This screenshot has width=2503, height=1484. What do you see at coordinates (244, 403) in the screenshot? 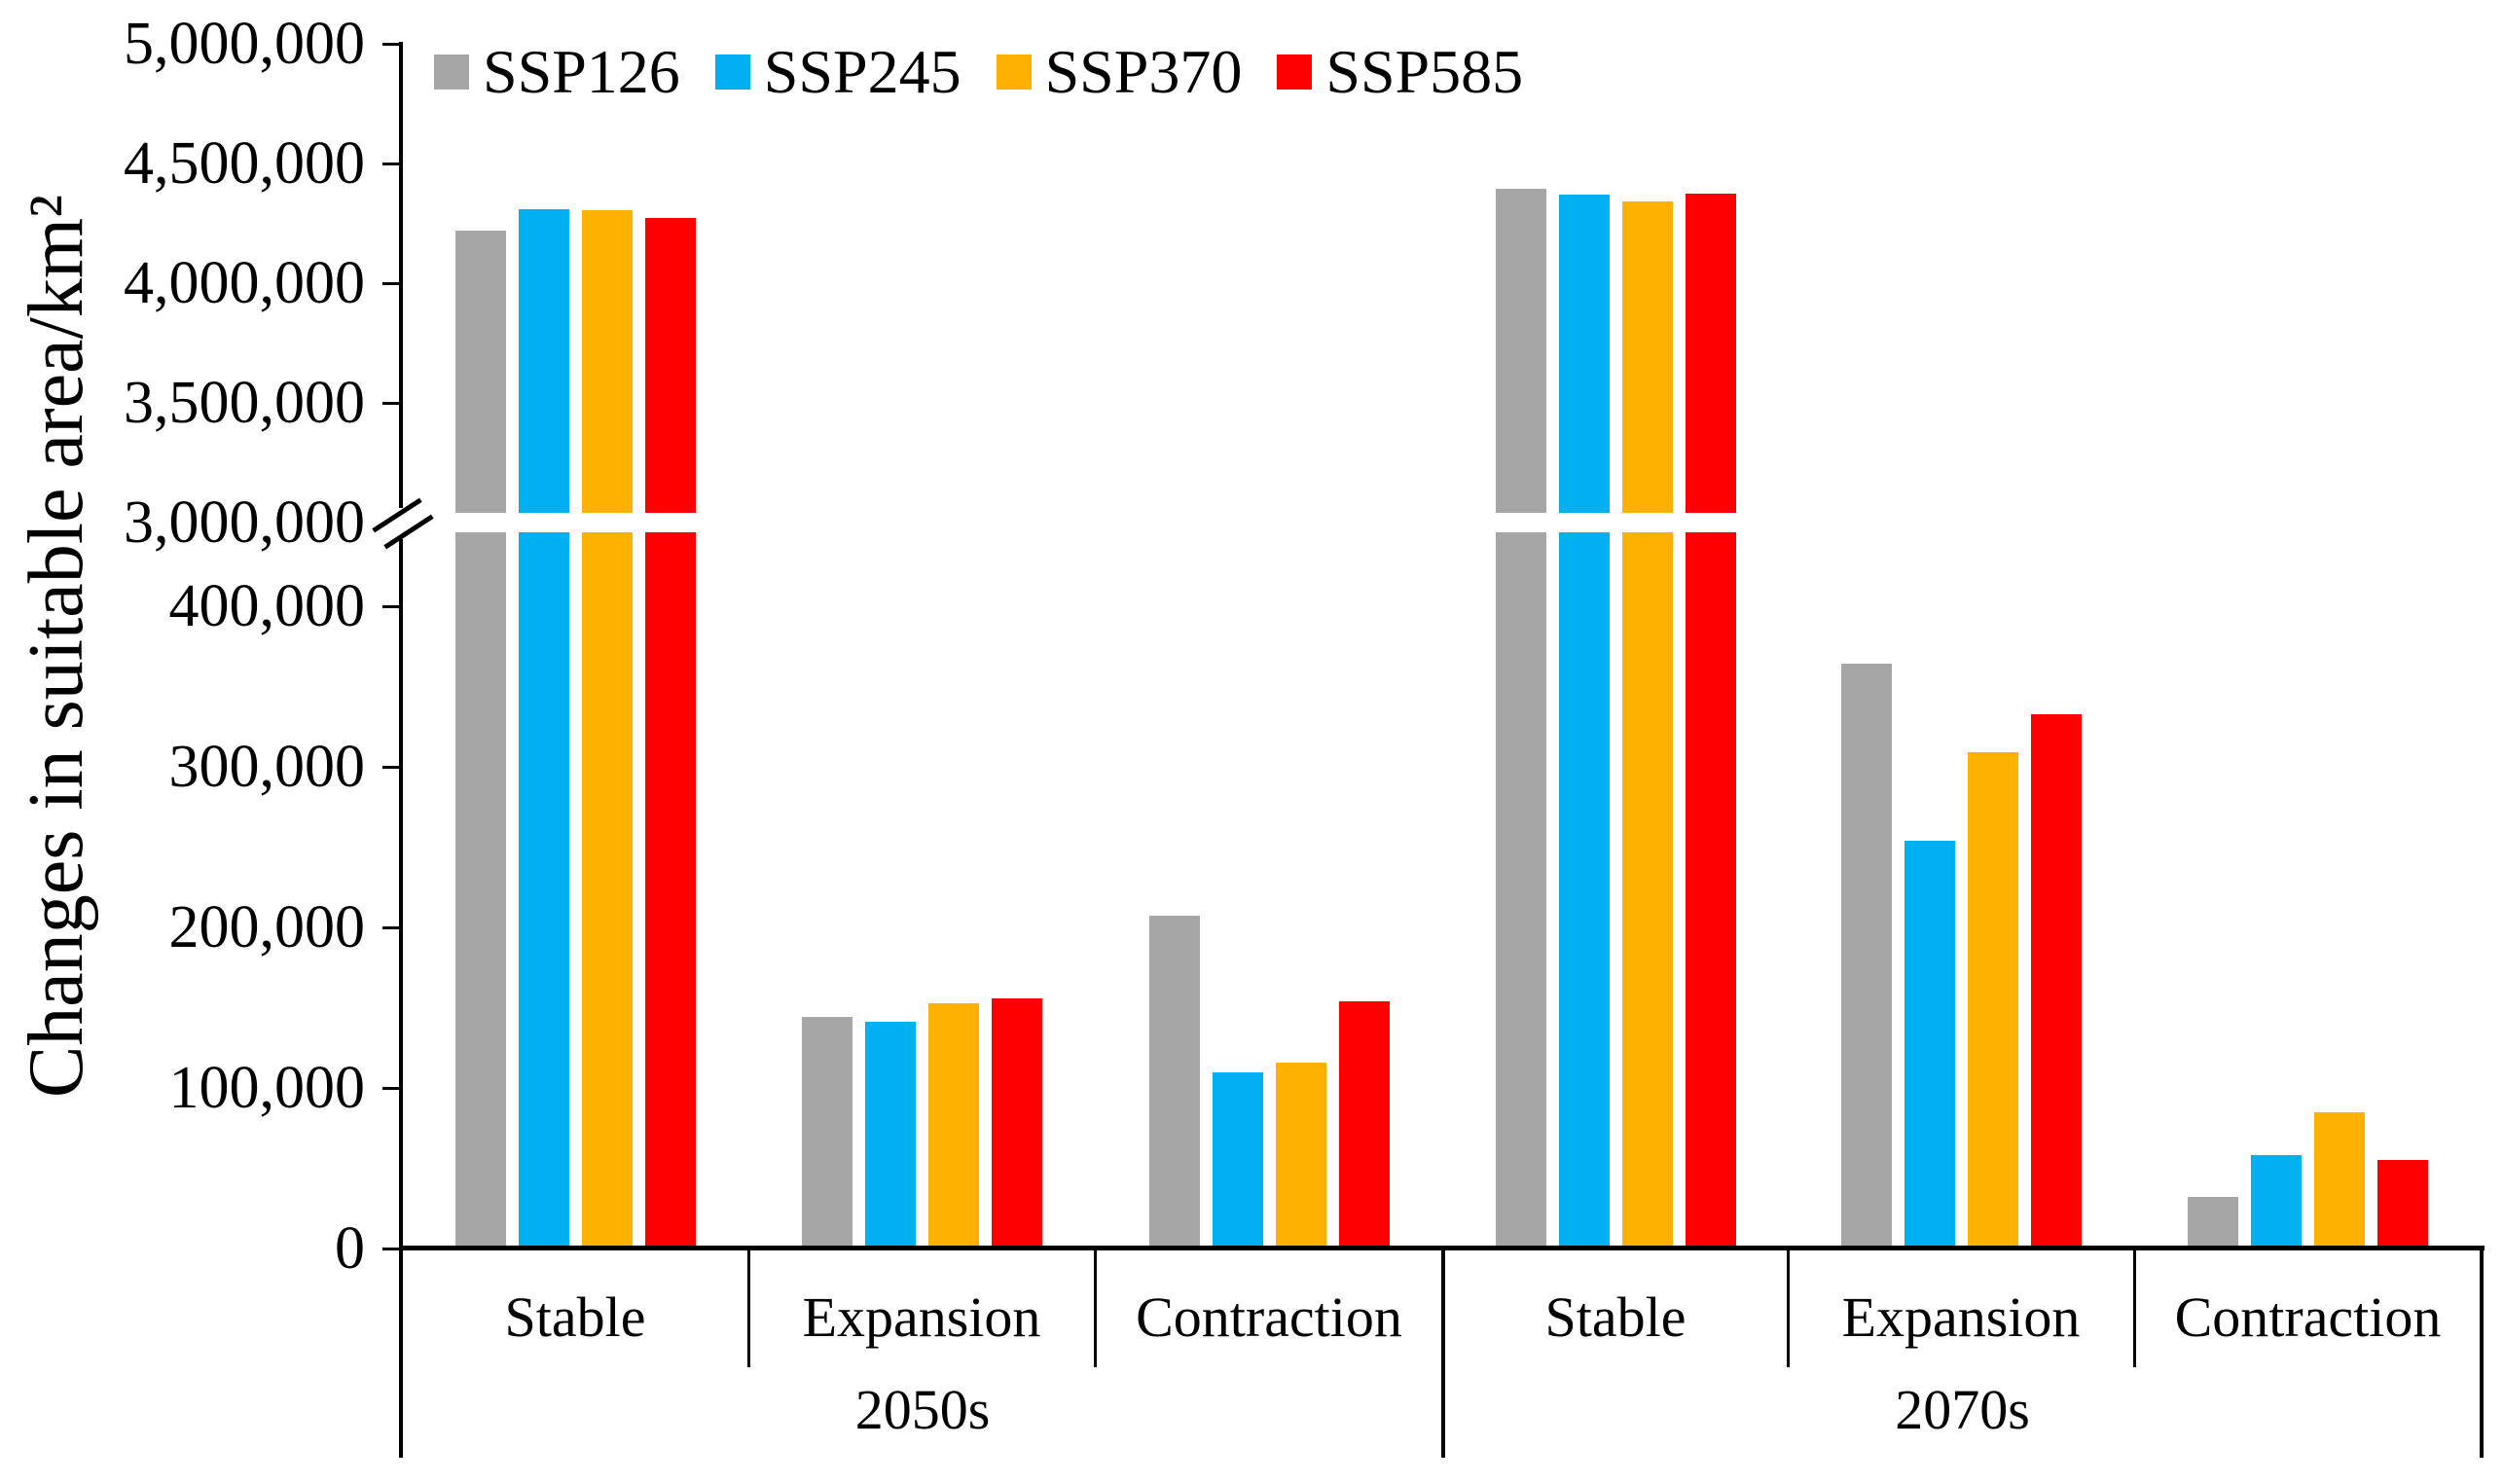
I see `y-tick-label: 3,500,000` at bounding box center [244, 403].